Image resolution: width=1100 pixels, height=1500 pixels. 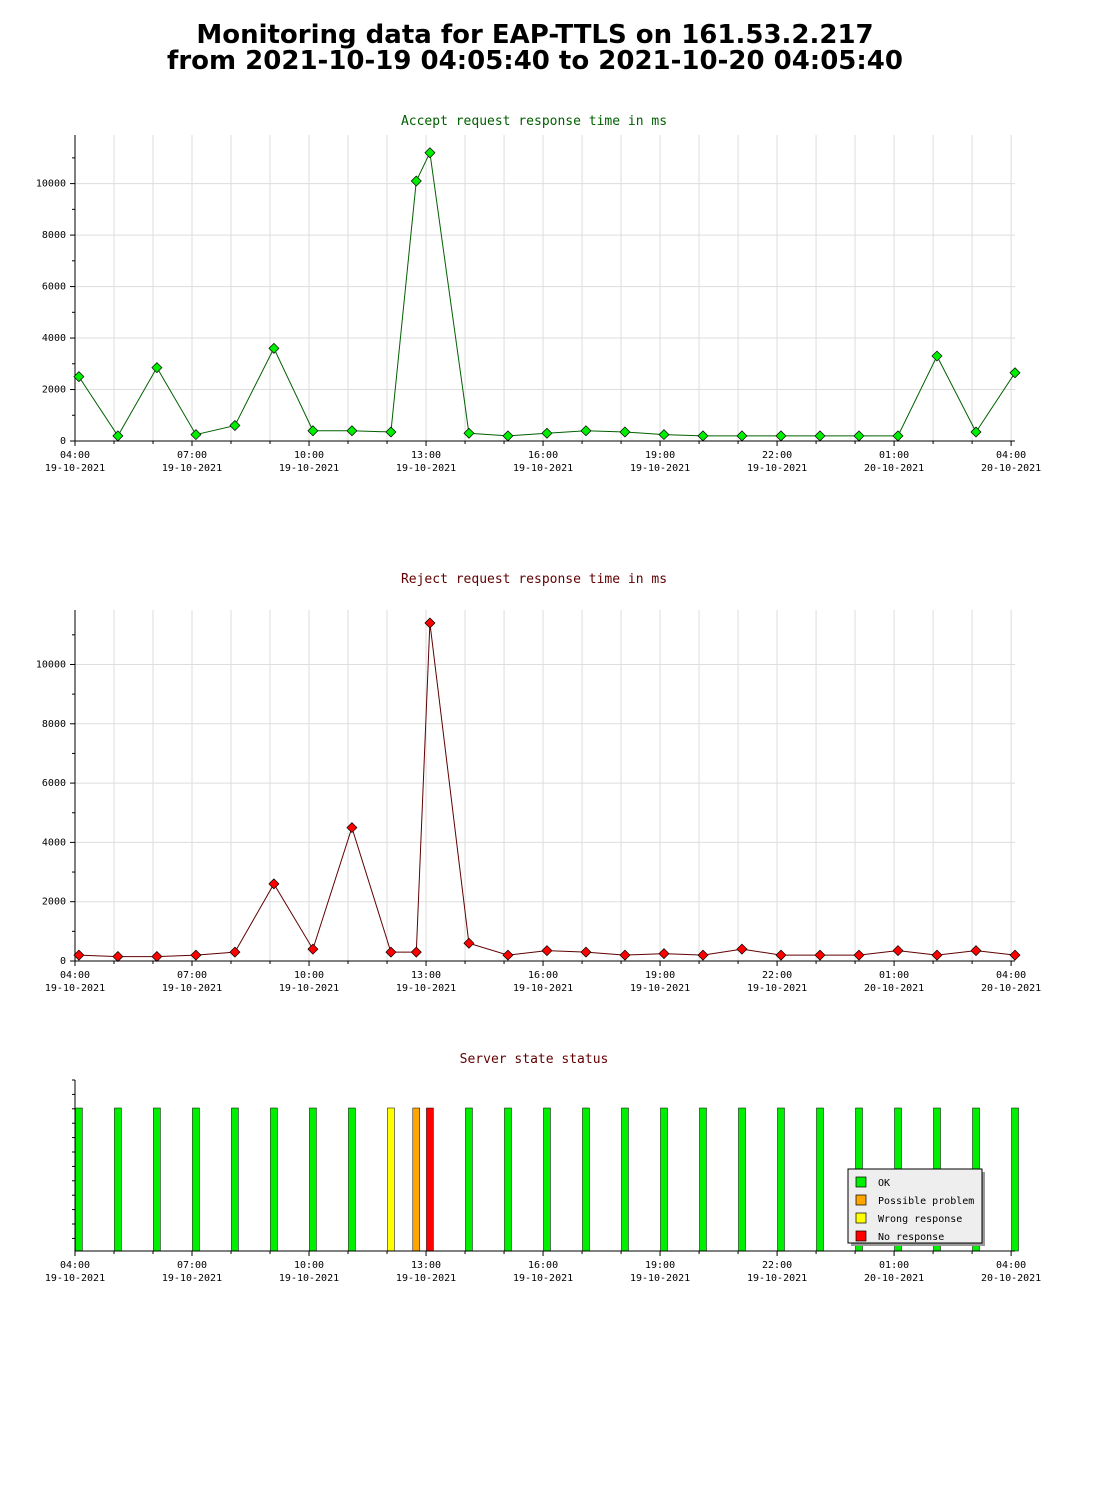 What do you see at coordinates (861, 1200) in the screenshot?
I see `legend-swatch-possible-problem` at bounding box center [861, 1200].